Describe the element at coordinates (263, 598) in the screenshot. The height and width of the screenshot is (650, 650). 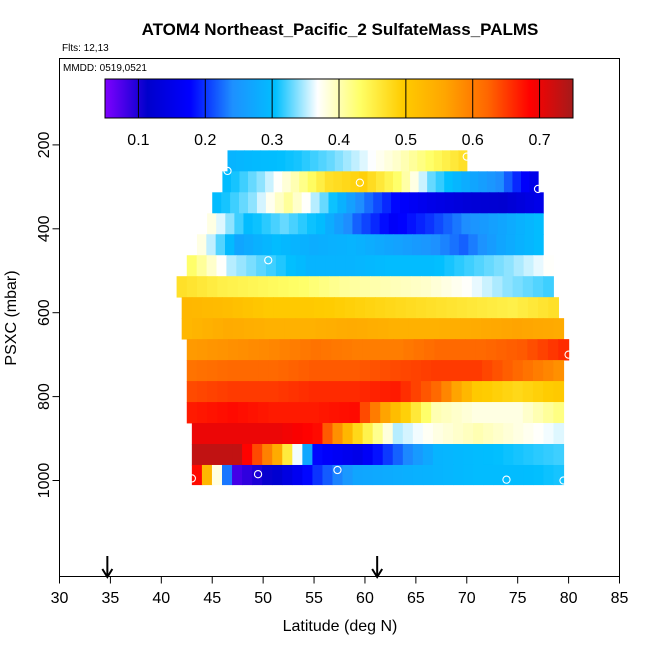
I see `x-tick-label: 50` at that location.